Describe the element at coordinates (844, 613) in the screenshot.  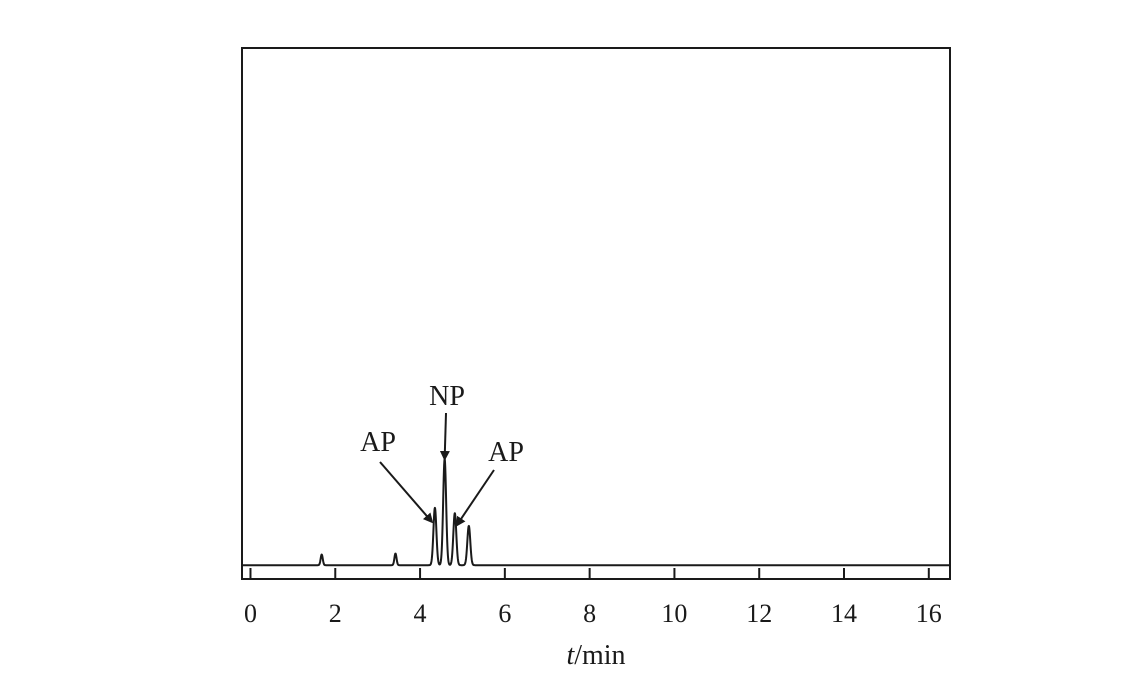
I see `x-tick-label: 14` at that location.